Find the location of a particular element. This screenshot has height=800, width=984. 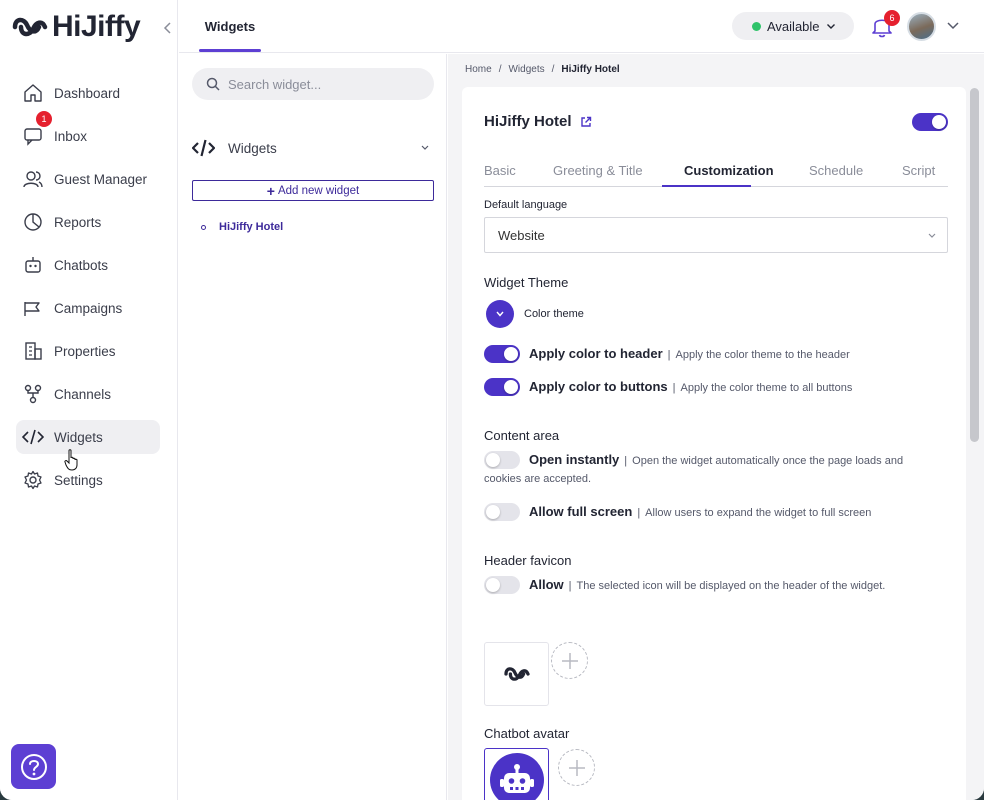

sidebar-item-settings: Settings is located at coordinates (88, 480).